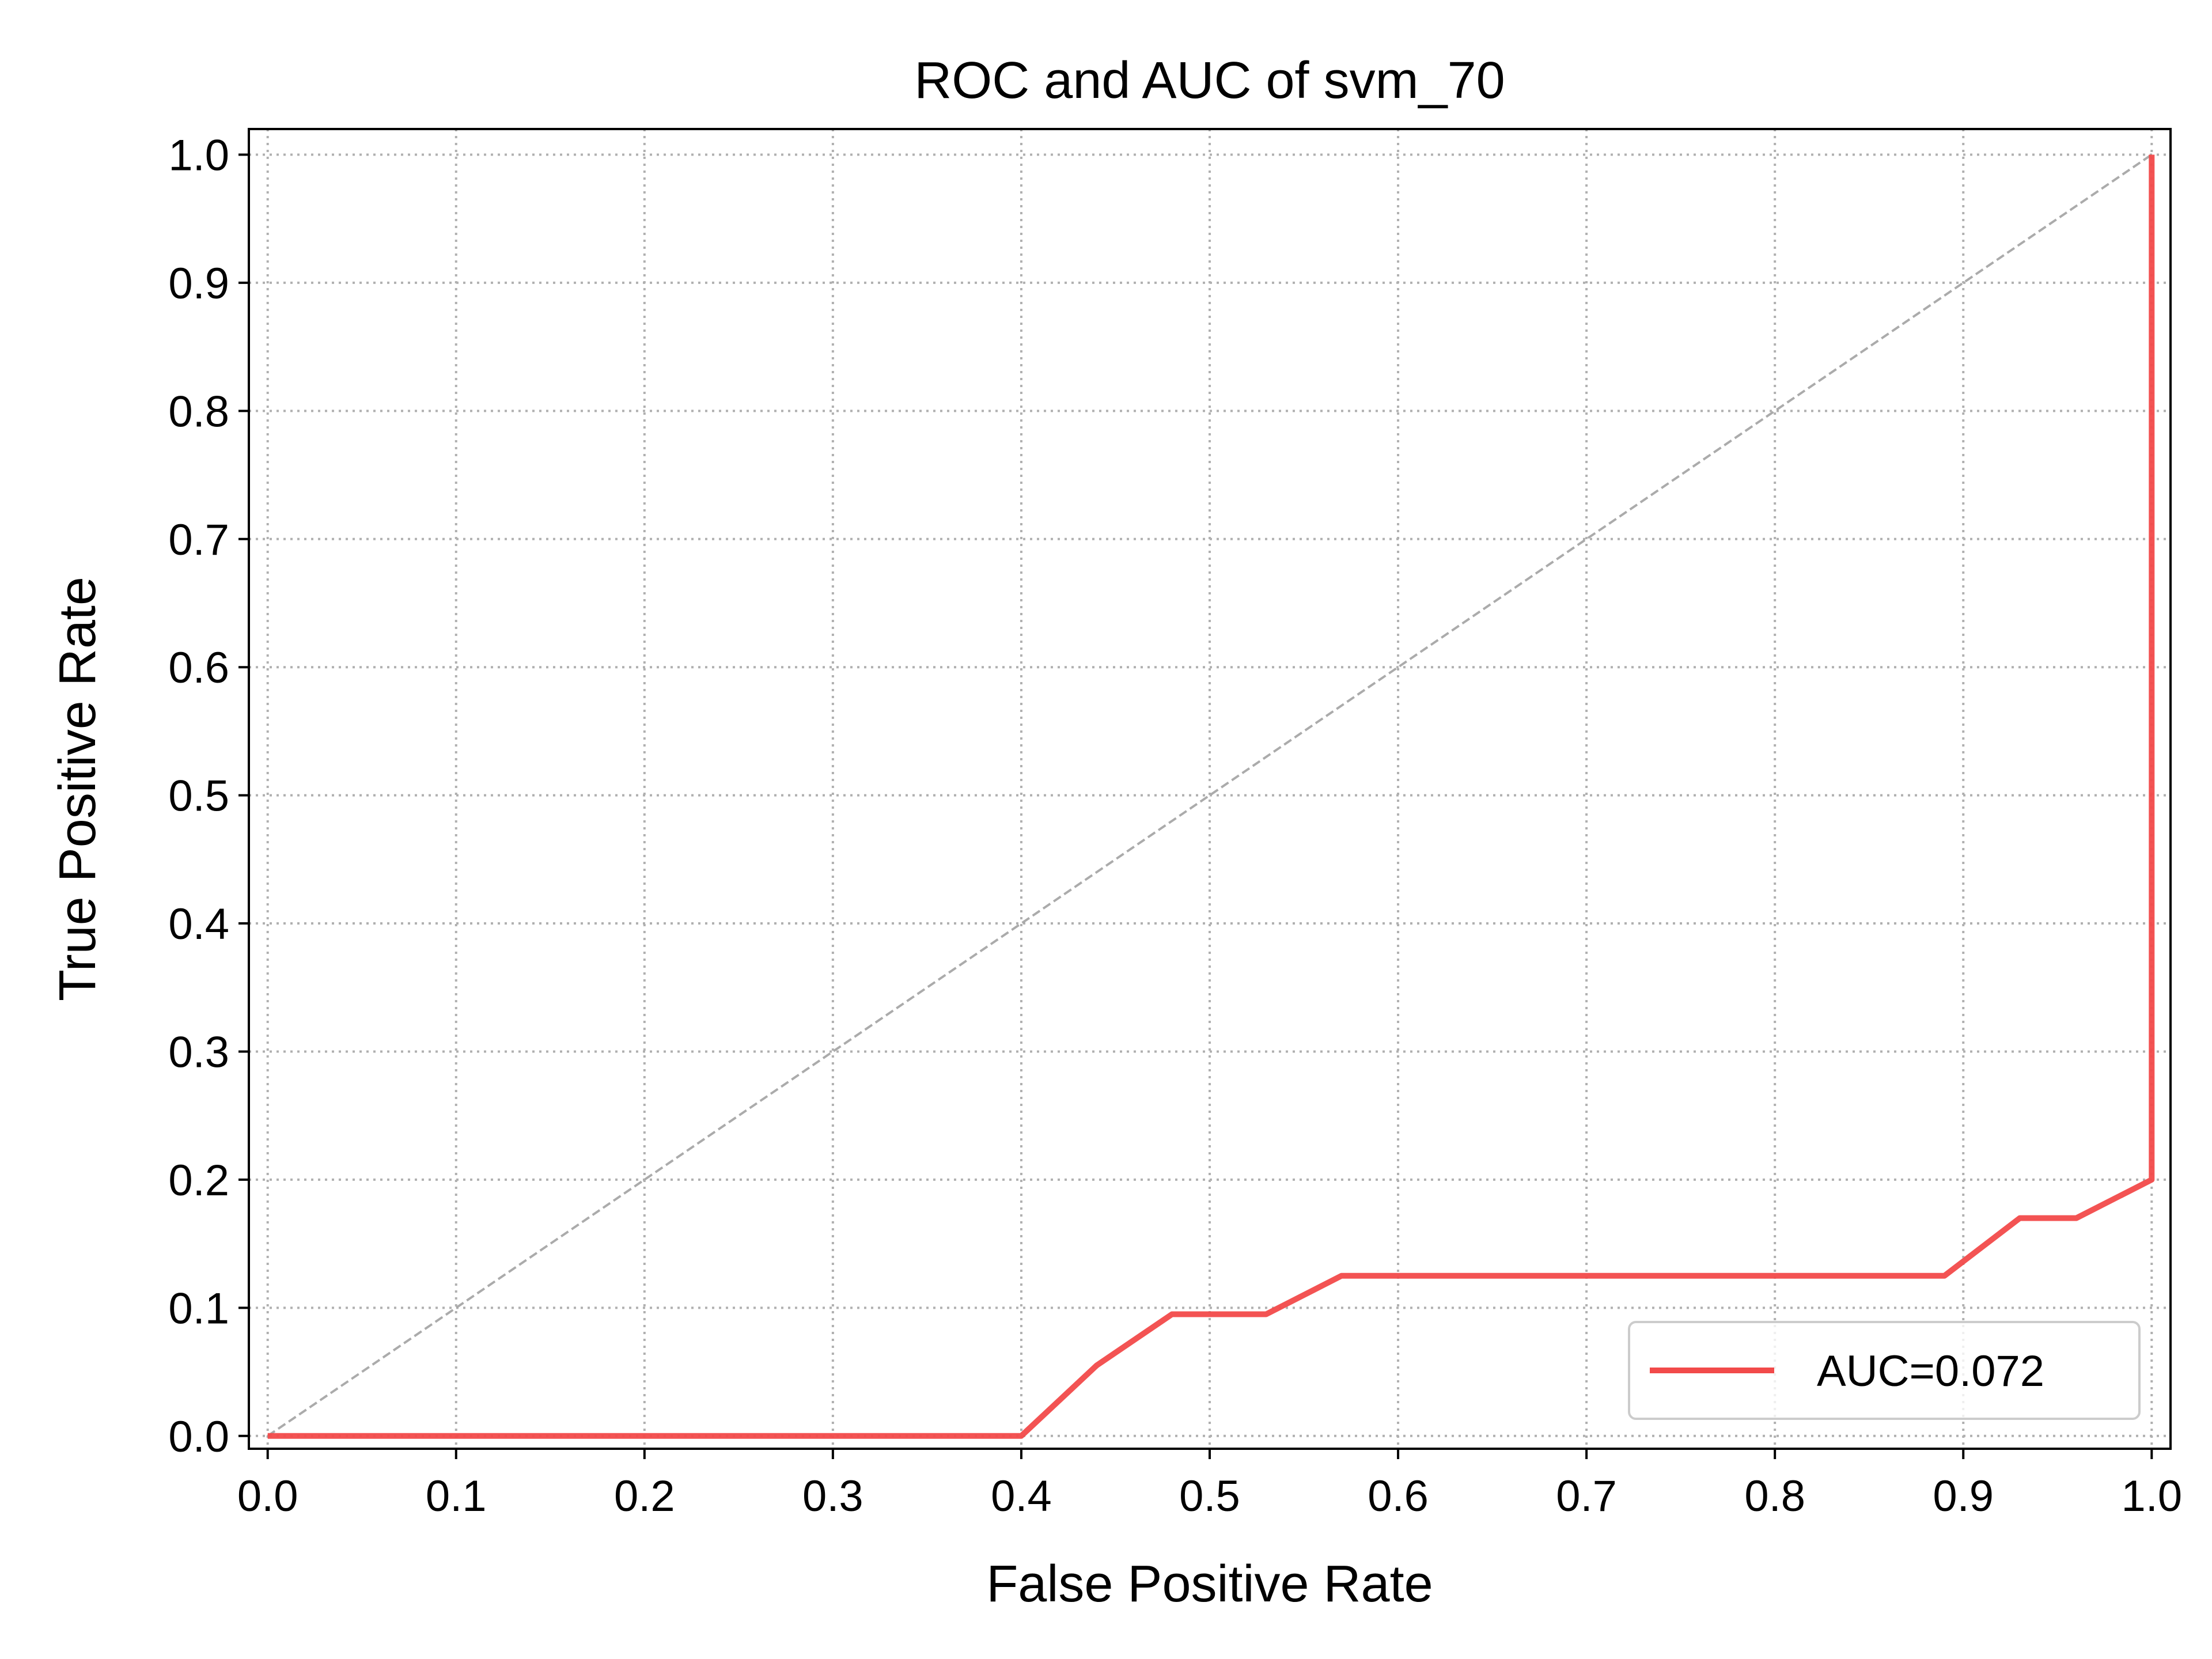  I want to click on x-tick-label: 1.0, so click(2151, 1496).